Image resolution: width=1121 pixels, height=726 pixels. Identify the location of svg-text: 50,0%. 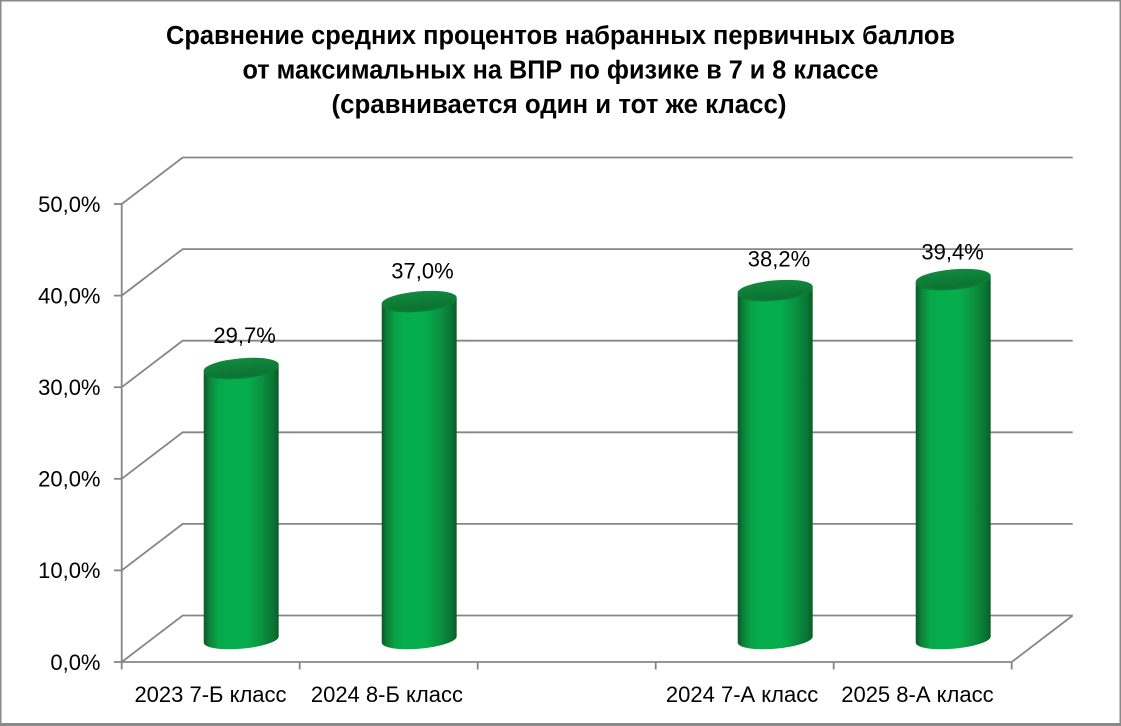
(69, 204).